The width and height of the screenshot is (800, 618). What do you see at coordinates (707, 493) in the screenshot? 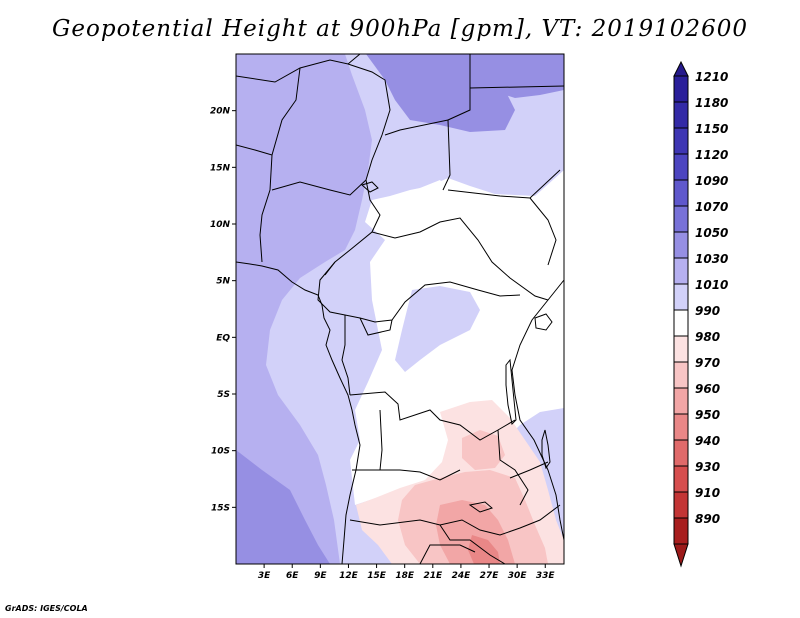
I see `colorbar-label: 910` at bounding box center [707, 493].